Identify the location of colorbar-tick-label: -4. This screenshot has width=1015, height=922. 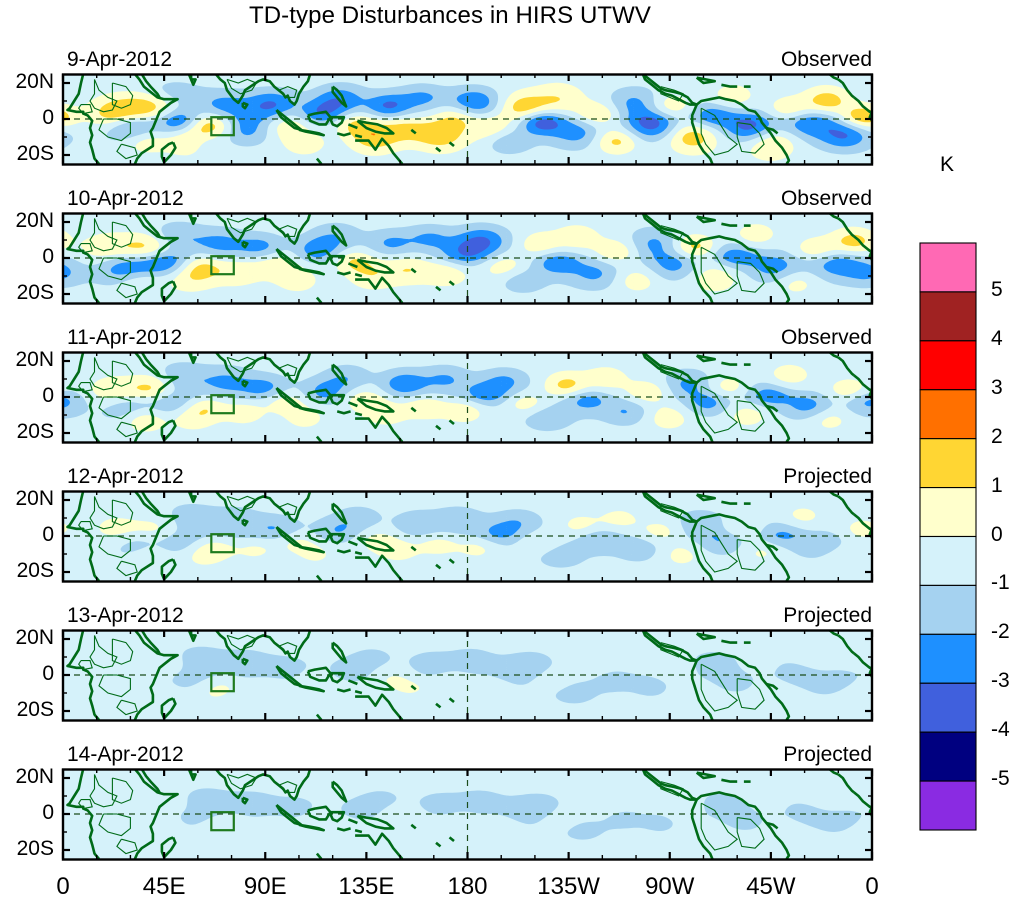
(1000, 730).